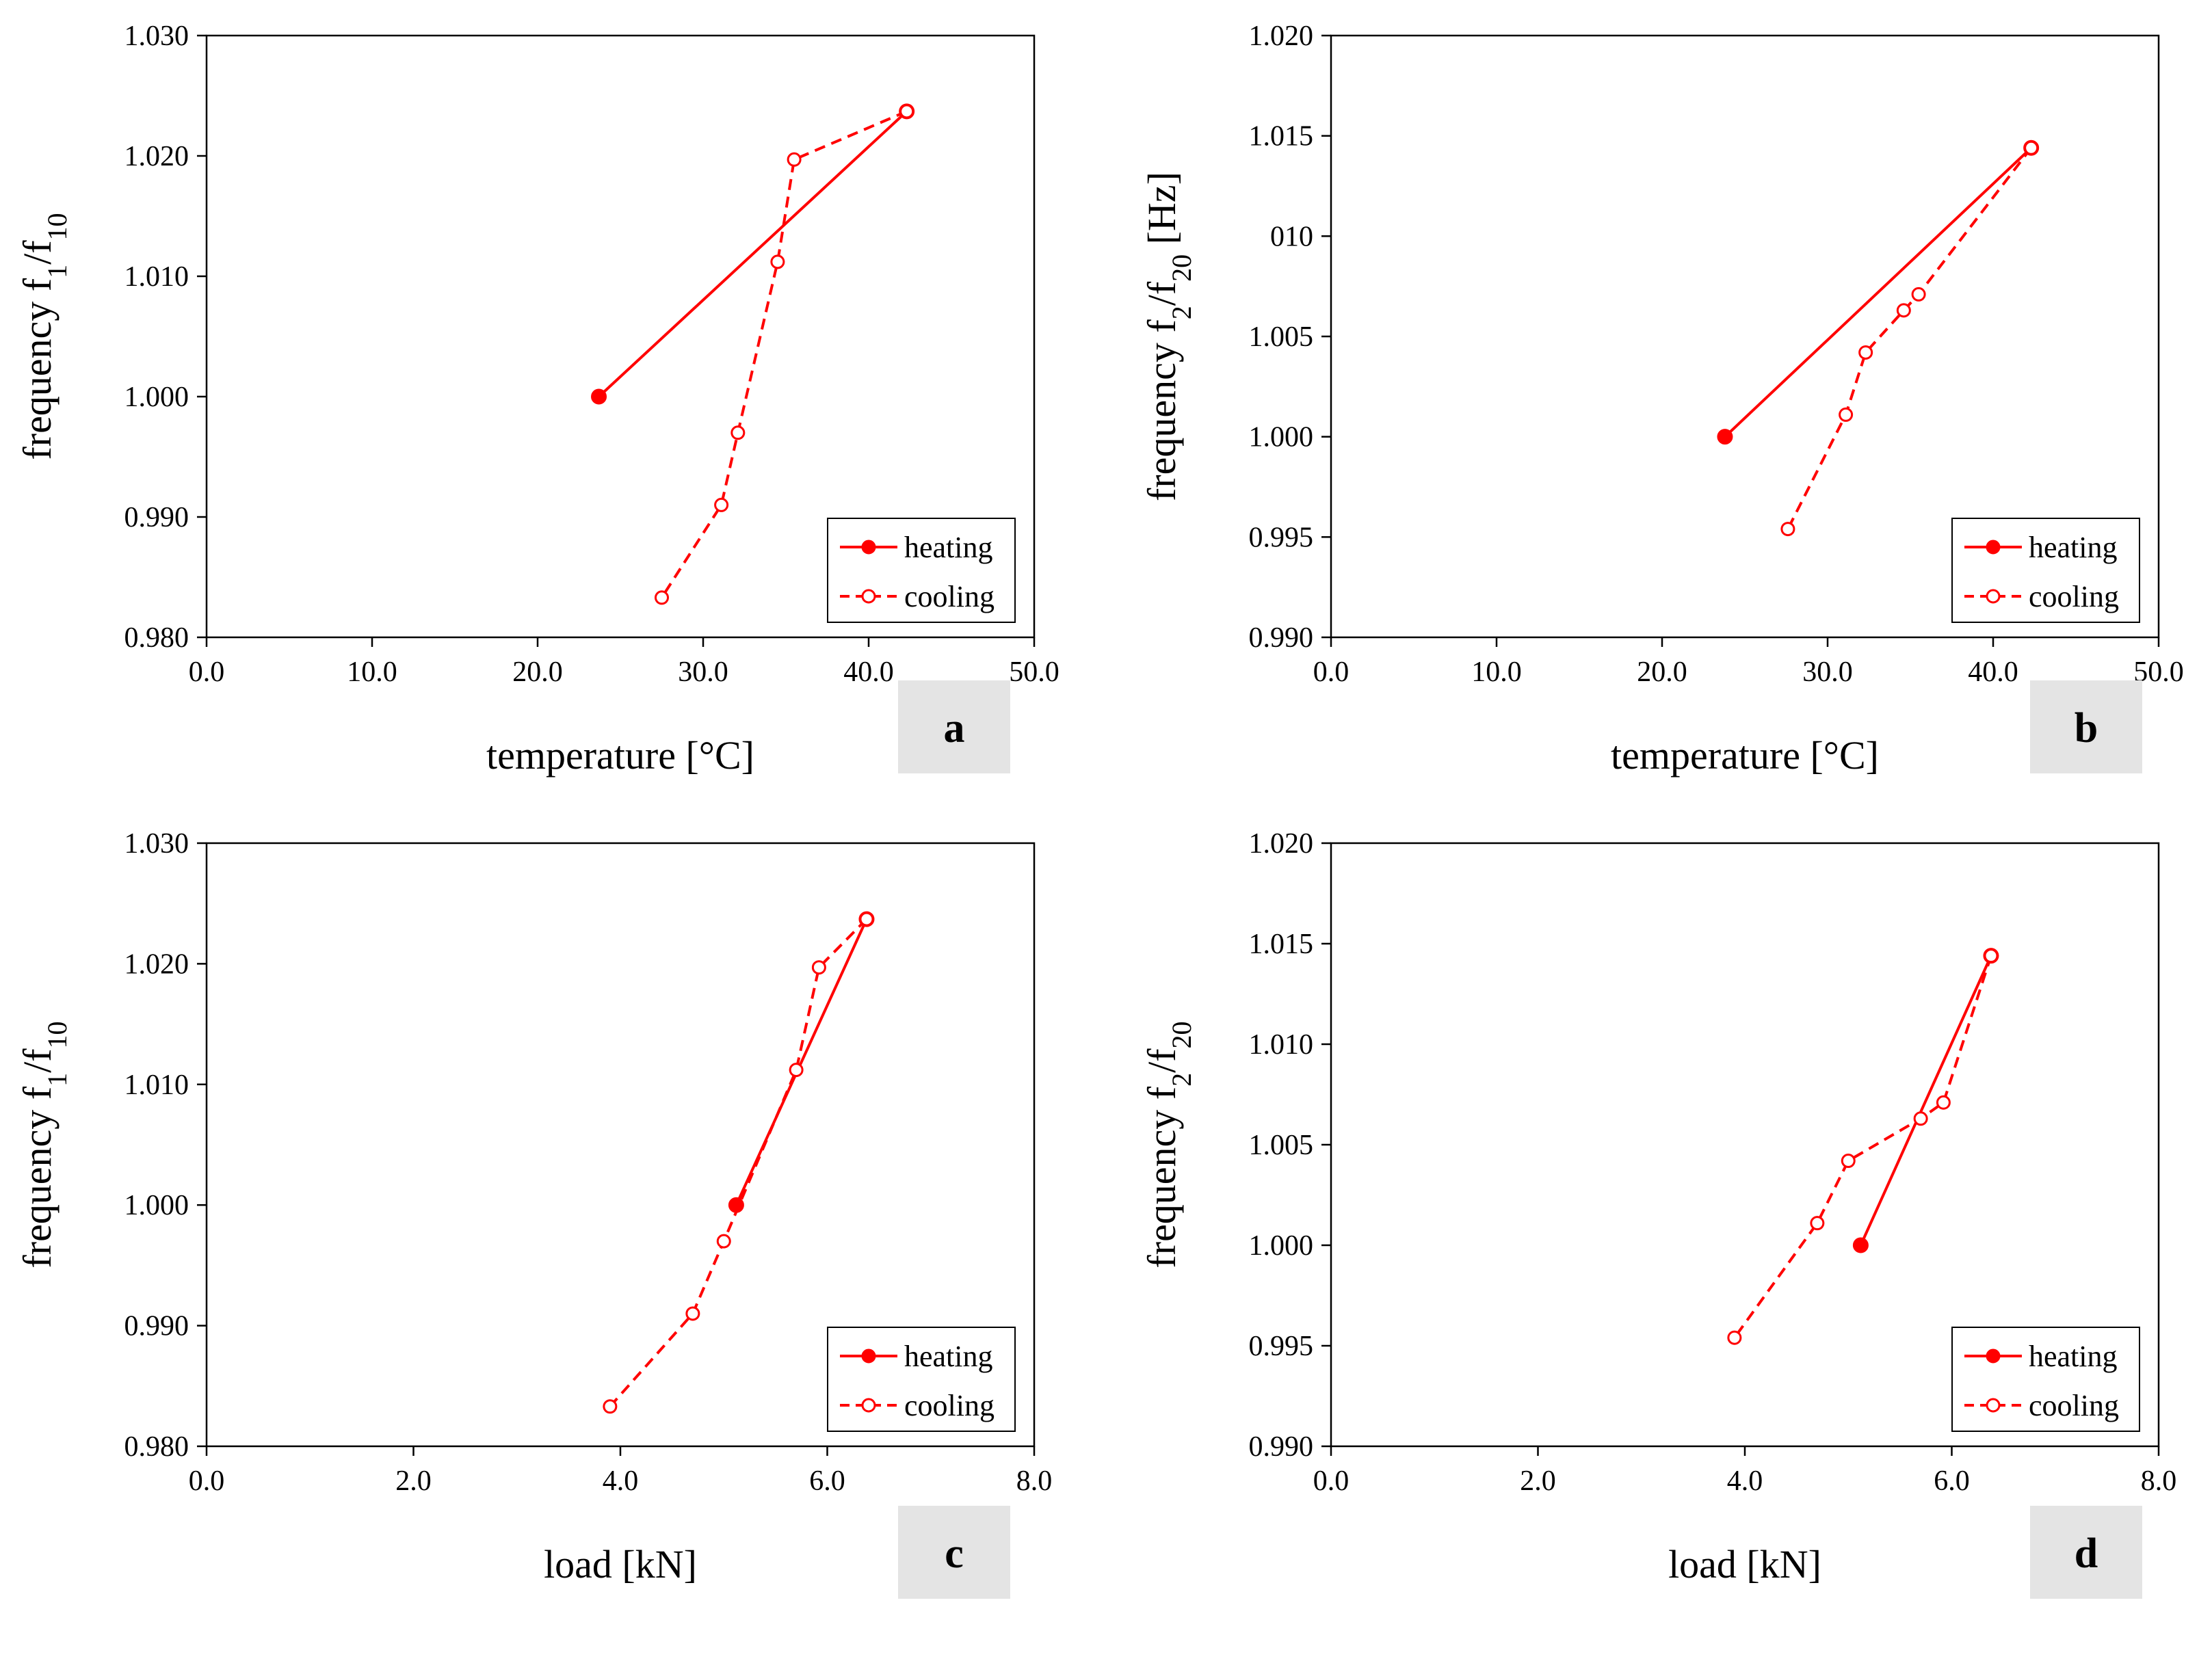 The height and width of the screenshot is (1661, 2212). What do you see at coordinates (1034, 672) in the screenshot?
I see `x-tick-label: 50.0` at bounding box center [1034, 672].